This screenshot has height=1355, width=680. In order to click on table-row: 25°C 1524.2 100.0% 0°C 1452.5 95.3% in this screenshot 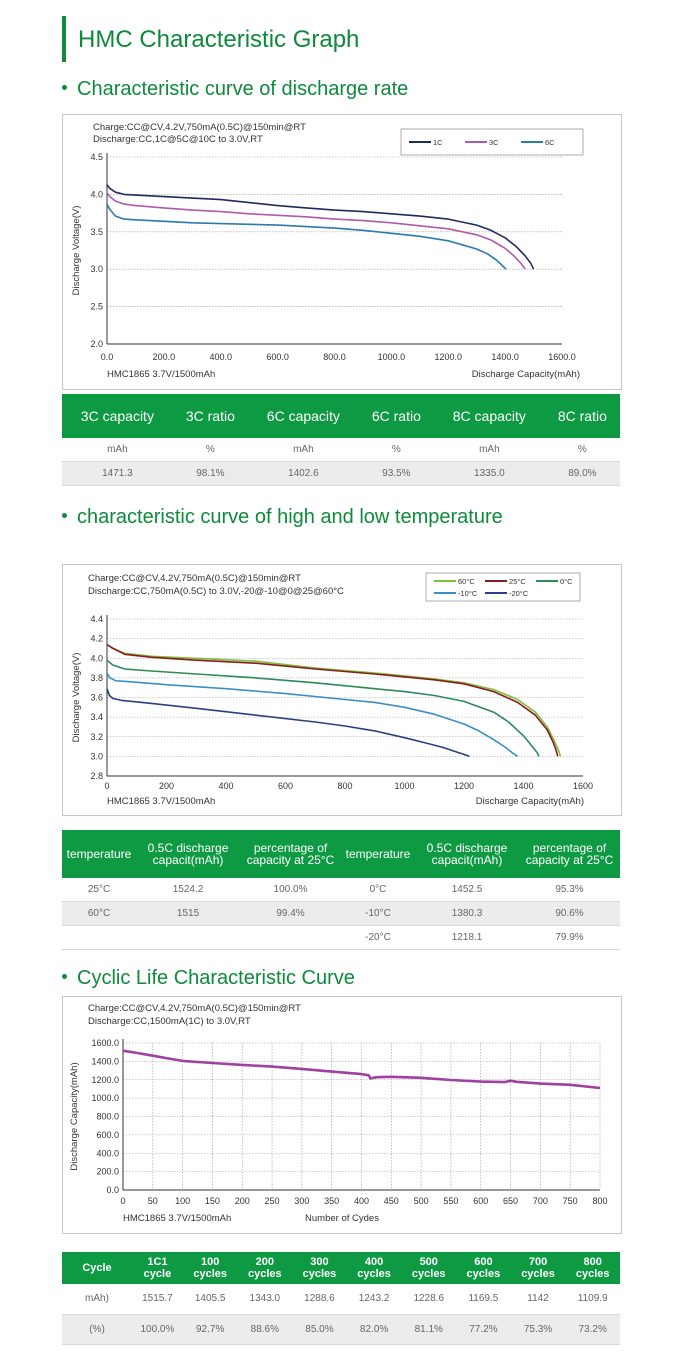, I will do `click(341, 890)`.